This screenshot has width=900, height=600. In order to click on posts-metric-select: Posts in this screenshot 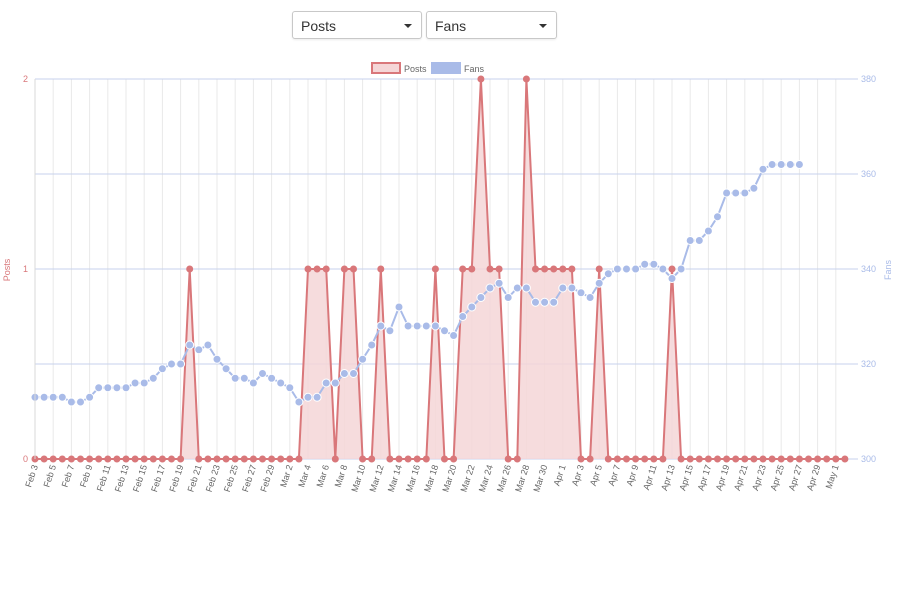, I will do `click(357, 25)`.